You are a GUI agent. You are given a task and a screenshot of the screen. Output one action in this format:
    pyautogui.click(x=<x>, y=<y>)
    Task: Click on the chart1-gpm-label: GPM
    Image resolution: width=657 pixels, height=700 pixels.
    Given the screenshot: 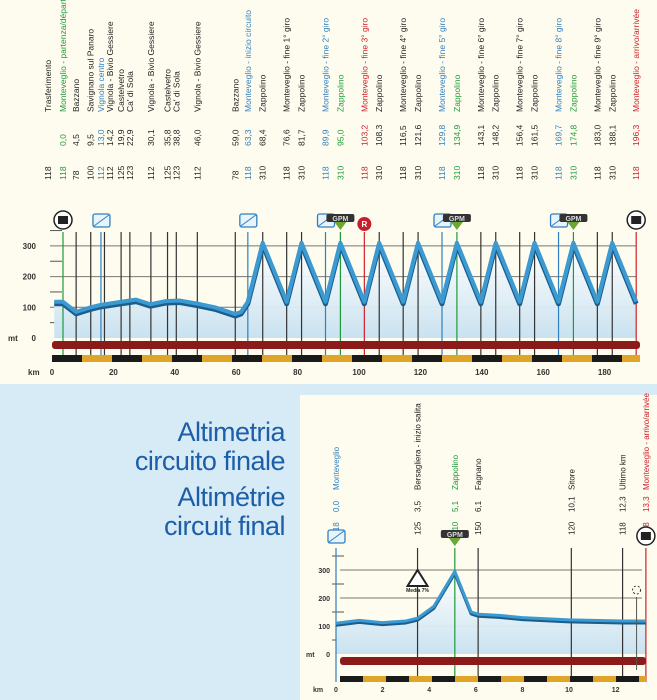 What is the action you would take?
    pyautogui.click(x=340, y=219)
    